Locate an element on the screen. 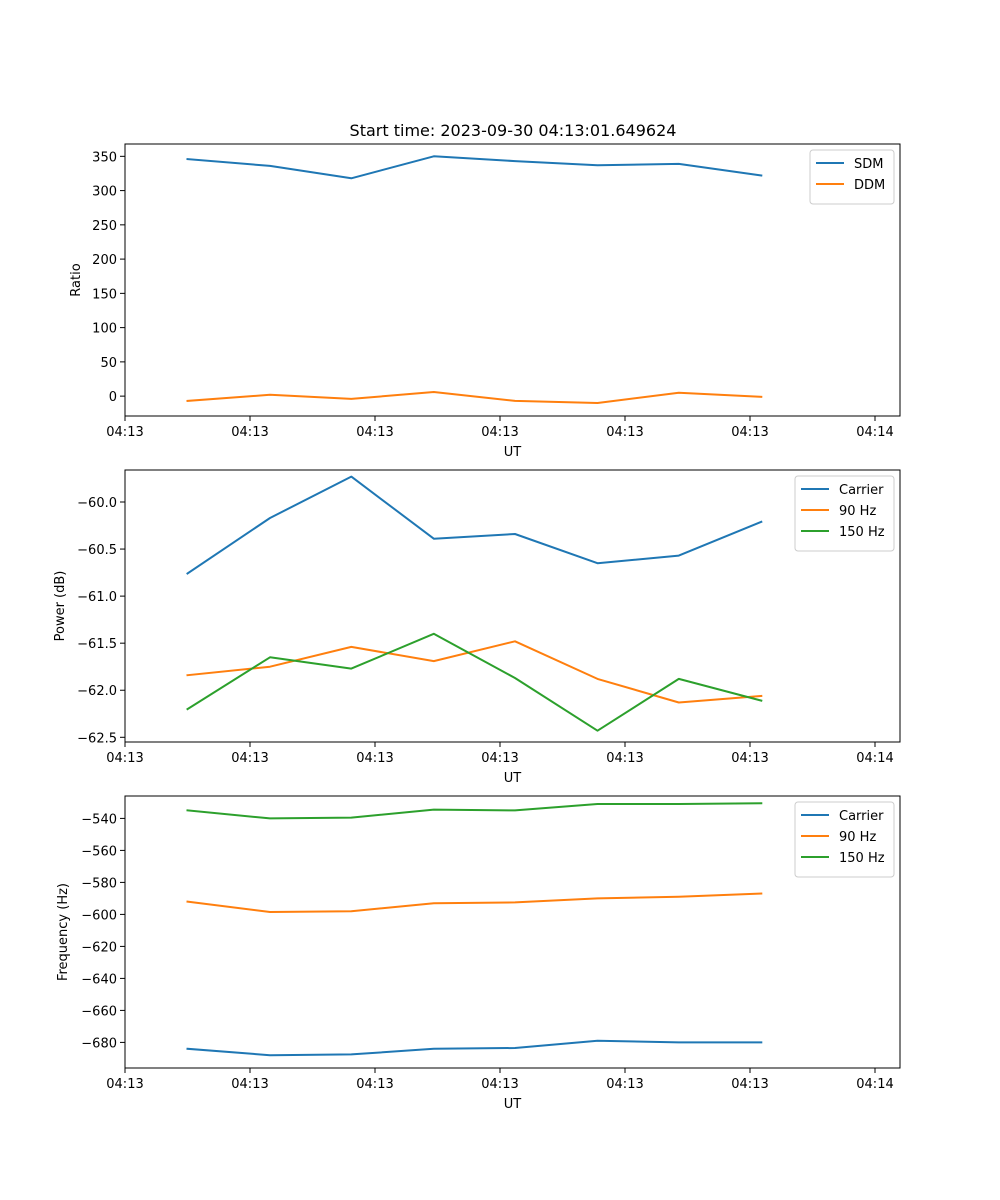  y-tick-label: −61.5 is located at coordinates (97, 644).